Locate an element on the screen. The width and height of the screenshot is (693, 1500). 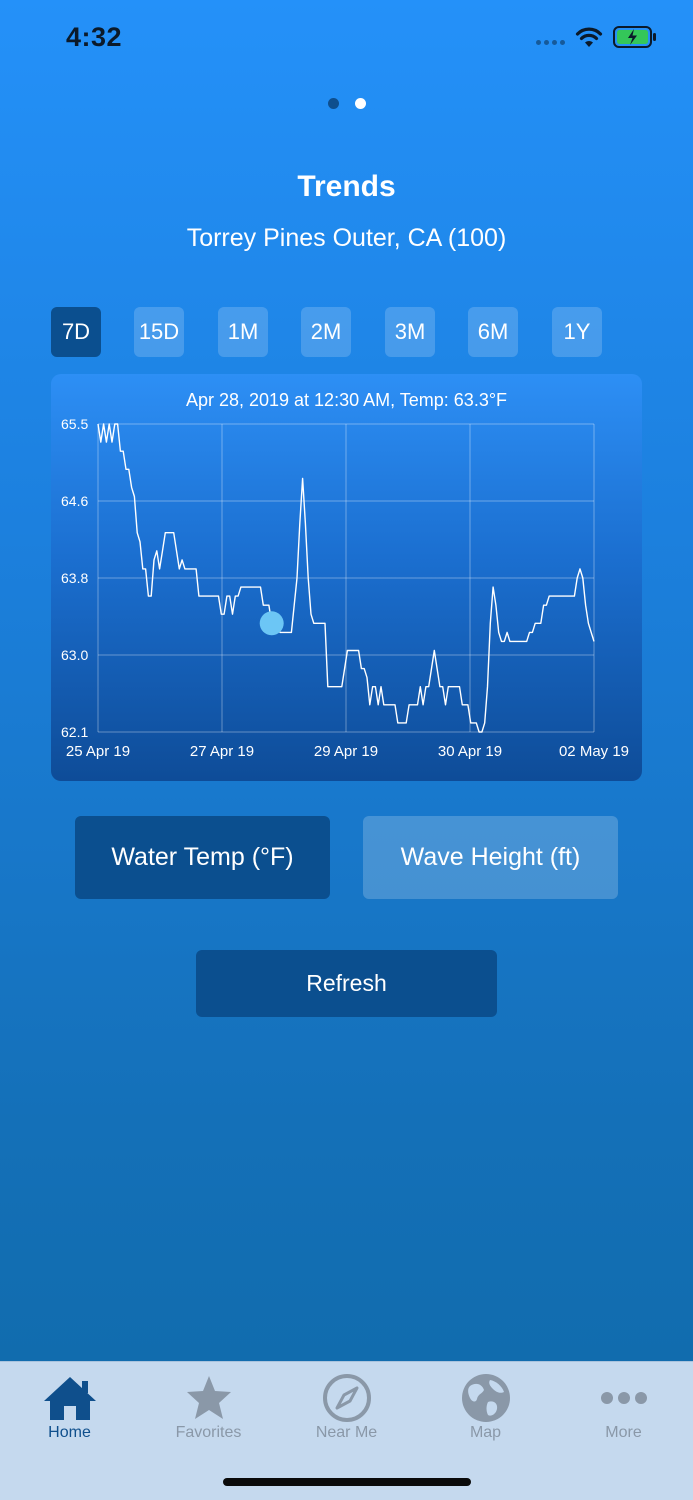
tab-map: Map is located at coordinates (485, 1407).